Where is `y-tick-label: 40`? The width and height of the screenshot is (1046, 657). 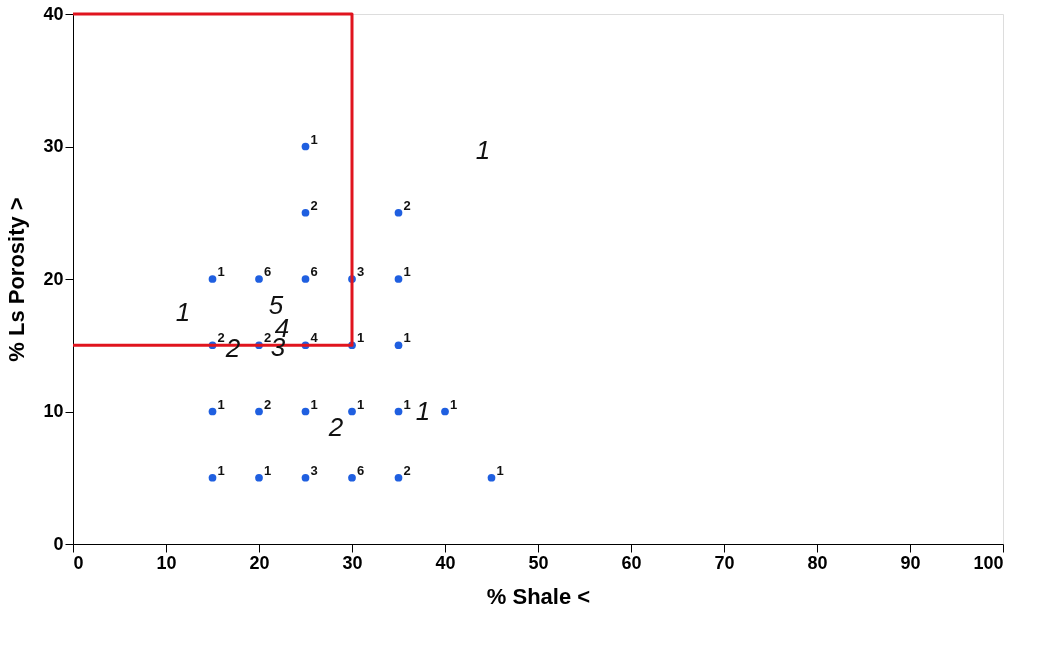 y-tick-label: 40 is located at coordinates (53, 13).